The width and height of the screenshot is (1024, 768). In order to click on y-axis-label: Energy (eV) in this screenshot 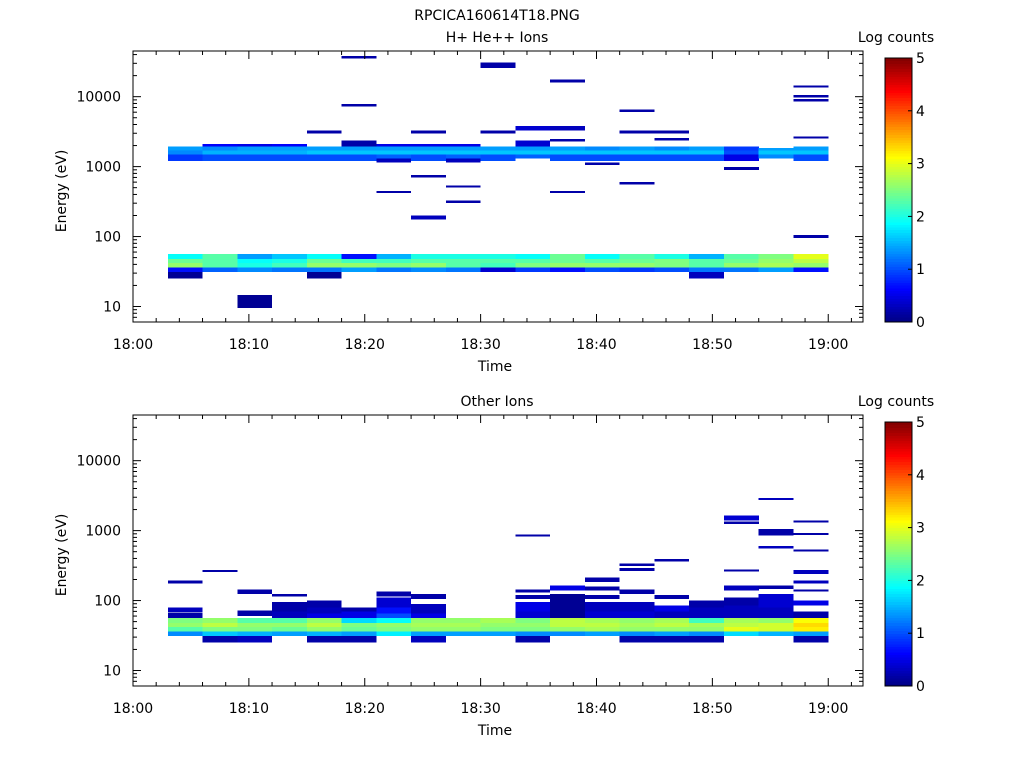, I will do `click(62, 555)`.